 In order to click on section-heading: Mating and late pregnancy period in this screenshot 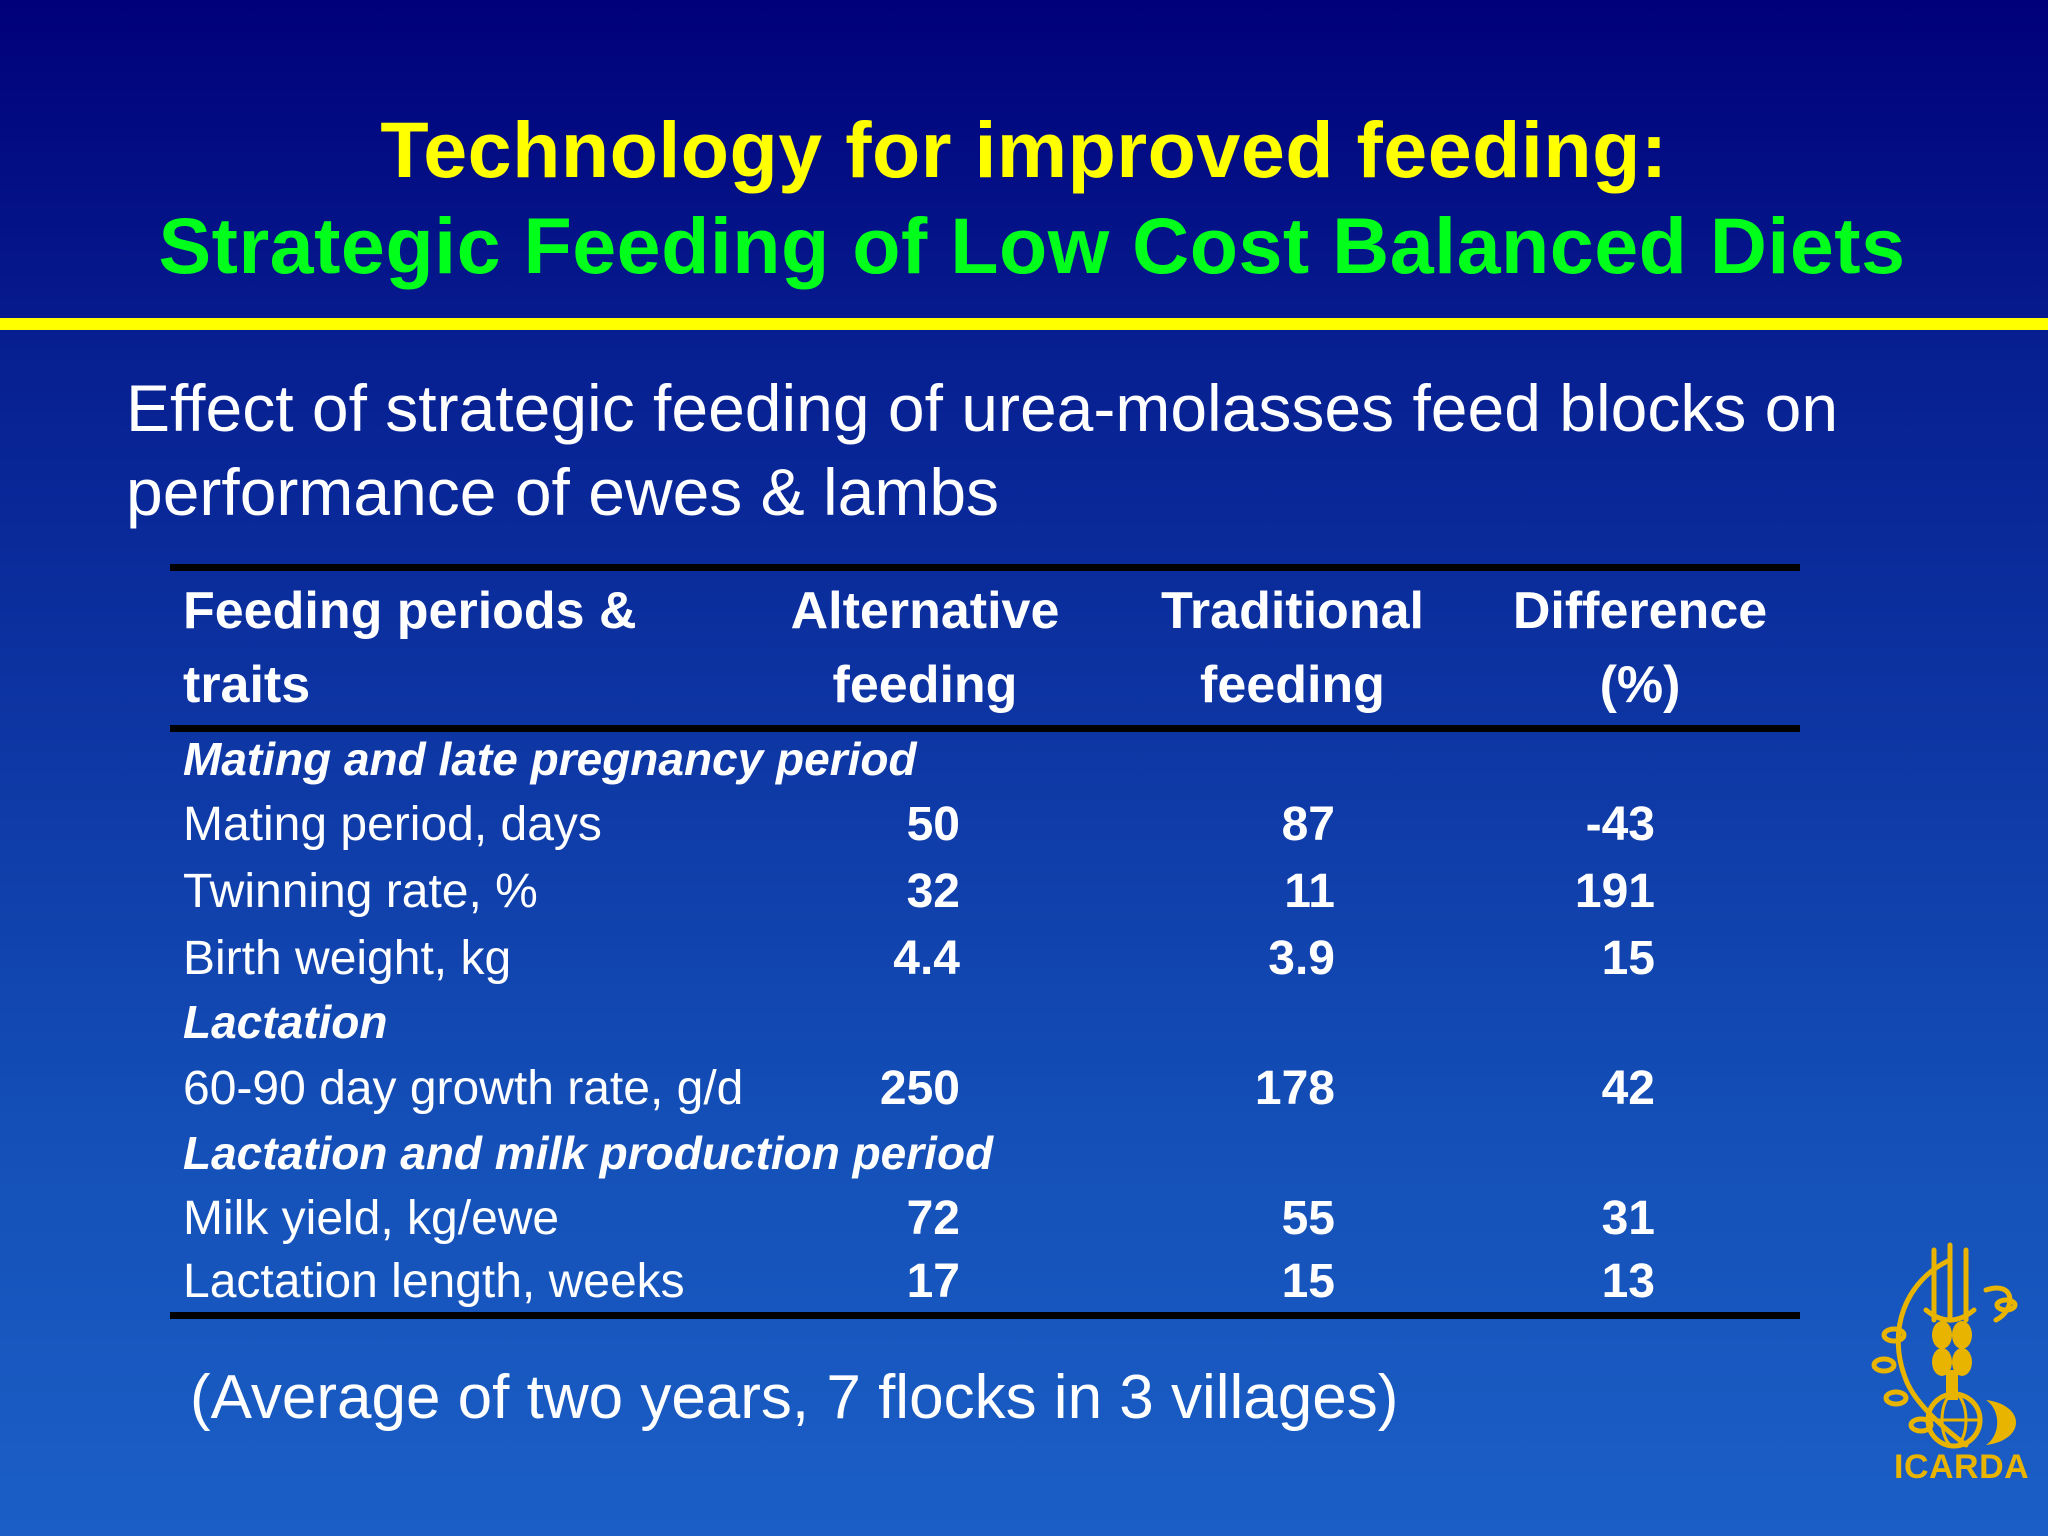, I will do `click(550, 759)`.